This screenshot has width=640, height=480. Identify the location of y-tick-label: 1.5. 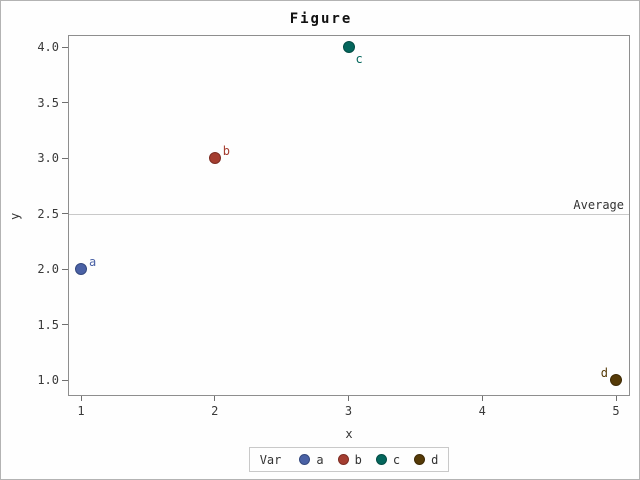
(48, 324).